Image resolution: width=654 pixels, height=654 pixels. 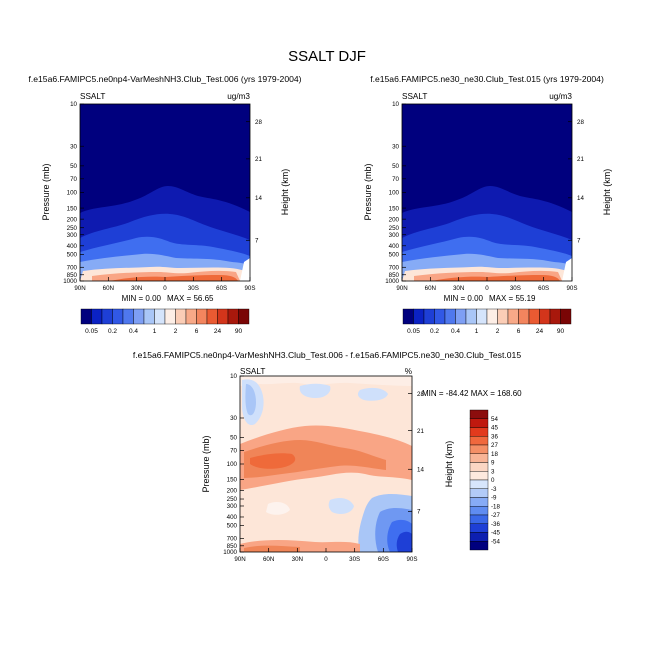 What do you see at coordinates (496, 506) in the screenshot?
I see `colorbar-label: -18` at bounding box center [496, 506].